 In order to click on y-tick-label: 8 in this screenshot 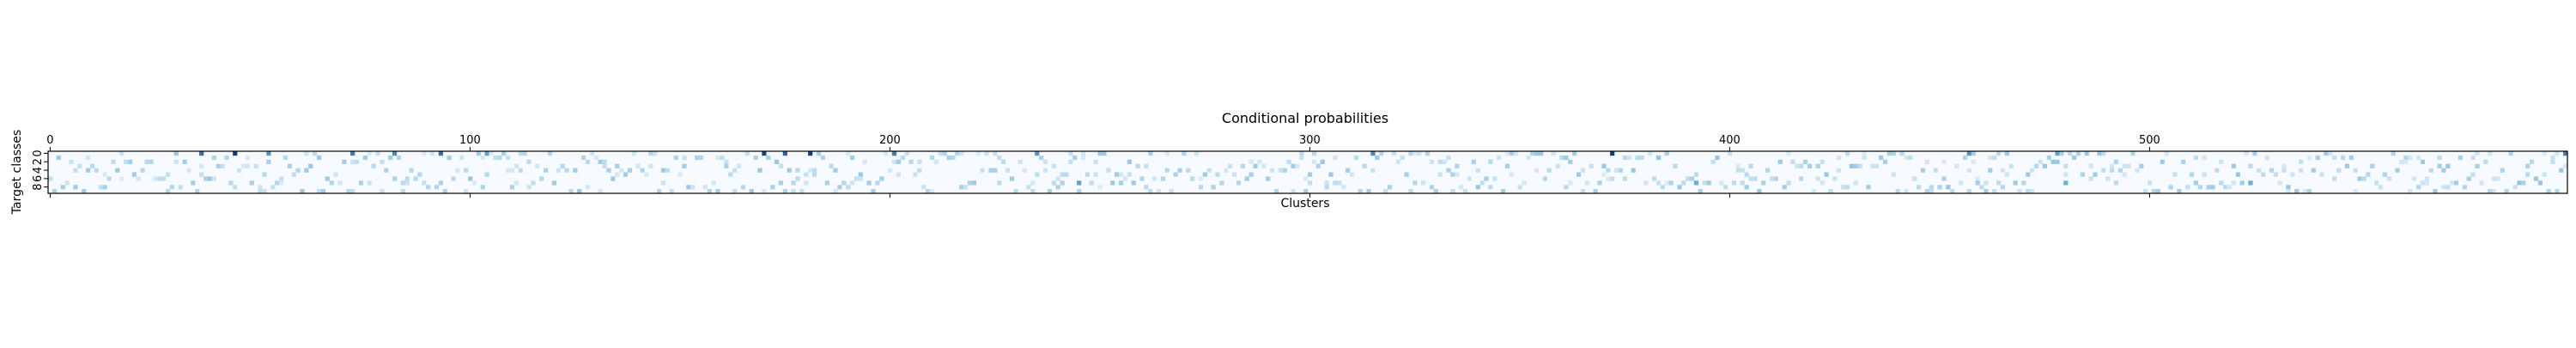, I will do `click(38, 187)`.